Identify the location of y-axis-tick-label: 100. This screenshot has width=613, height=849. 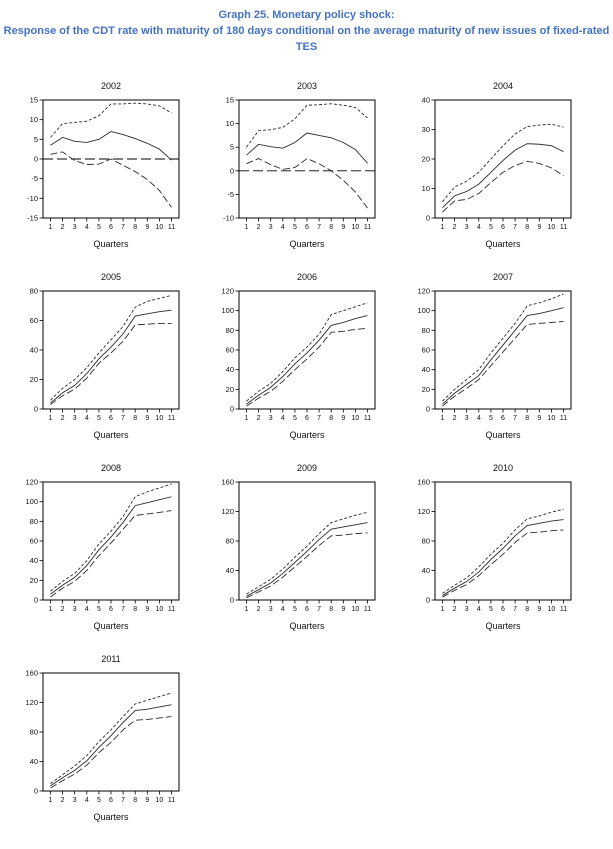
(31, 501).